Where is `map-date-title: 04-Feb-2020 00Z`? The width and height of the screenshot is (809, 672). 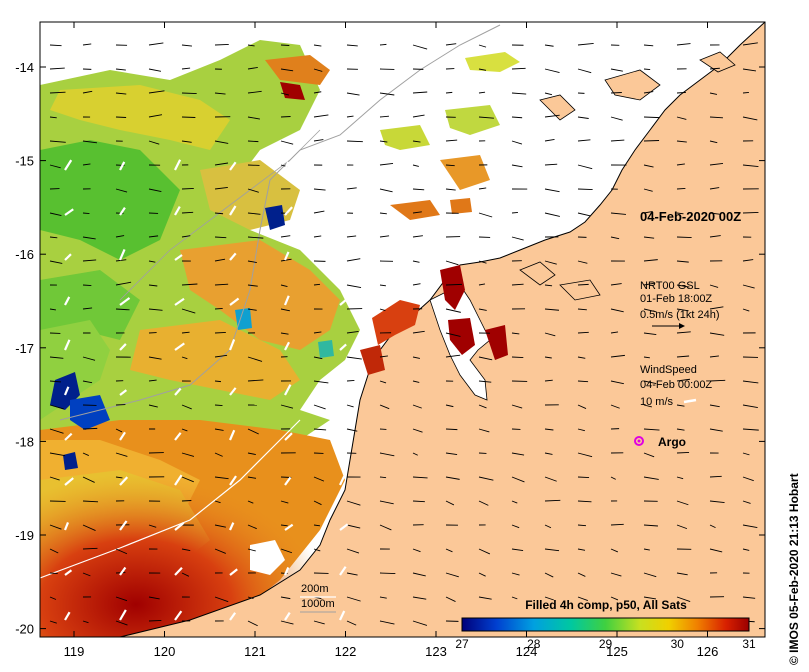
map-date-title: 04-Feb-2020 00Z is located at coordinates (690, 216).